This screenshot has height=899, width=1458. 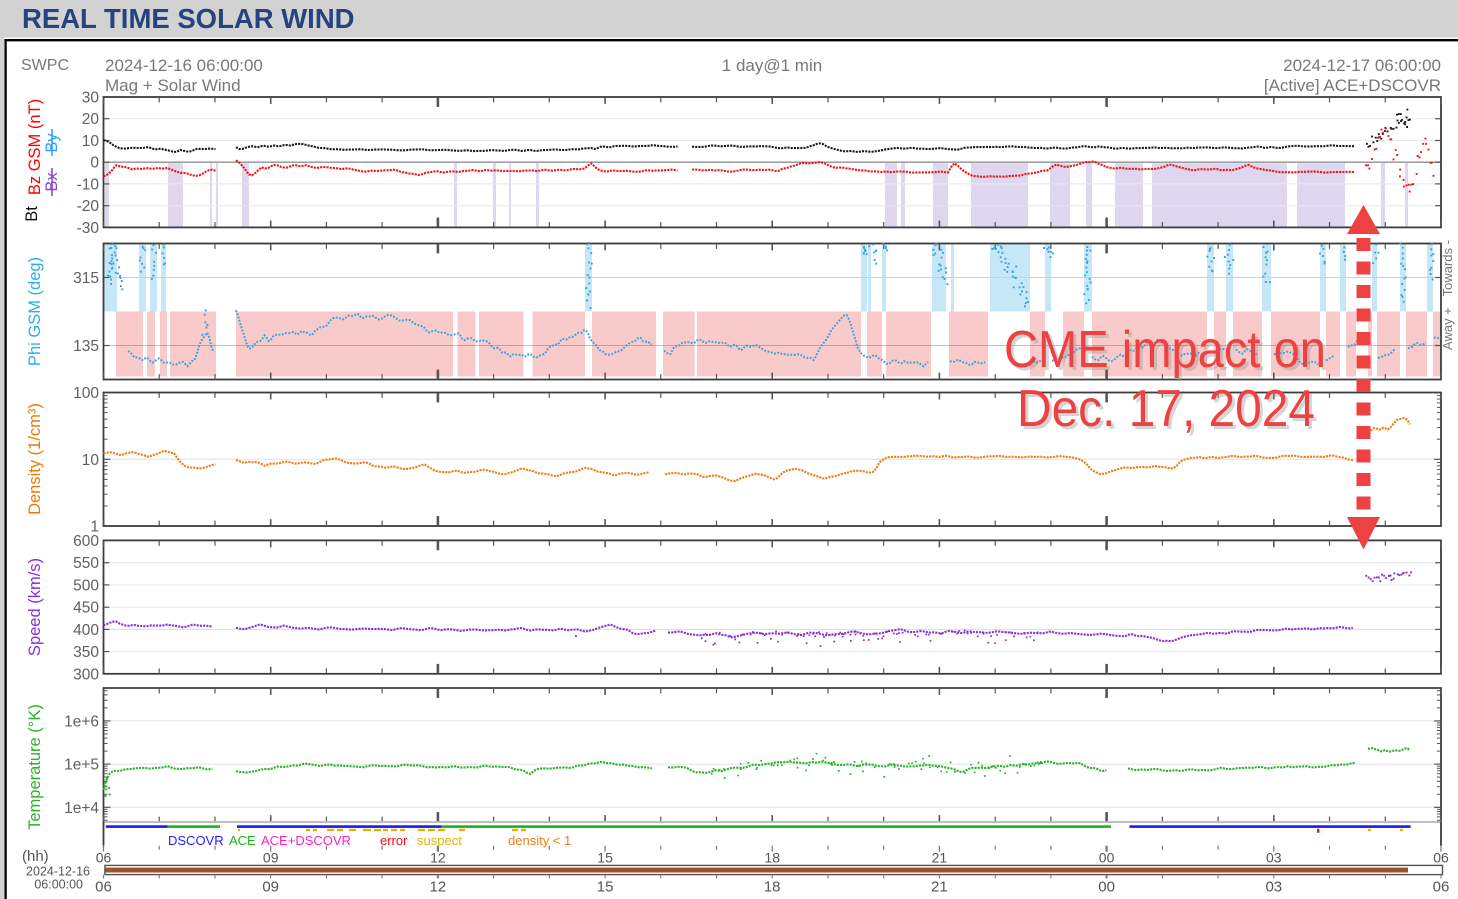 I want to click on svg-text: 450, so click(x=86, y=608).